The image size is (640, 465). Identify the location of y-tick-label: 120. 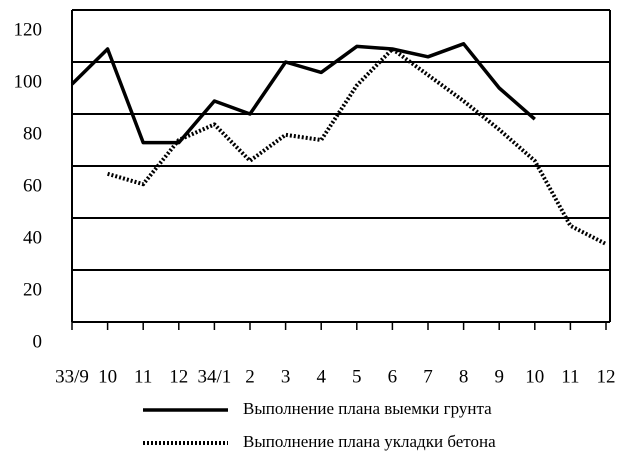
(28, 29).